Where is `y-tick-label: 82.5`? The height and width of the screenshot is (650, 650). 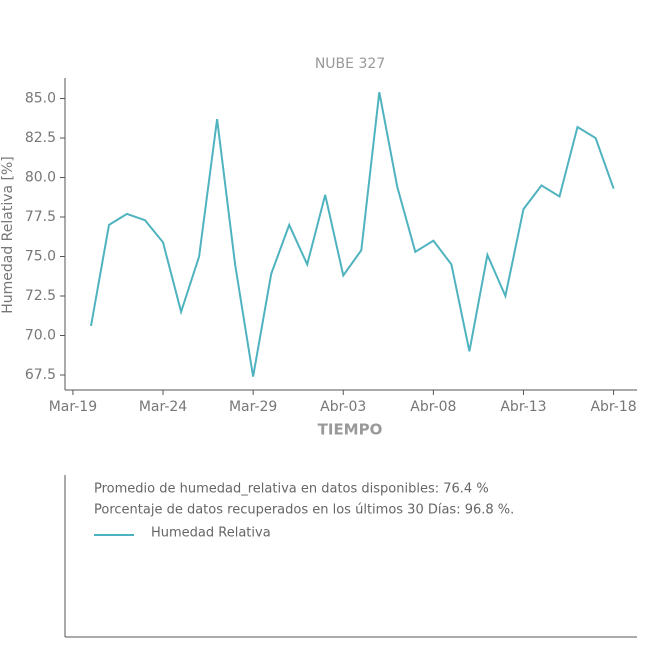
y-tick-label: 82.5 is located at coordinates (40, 138).